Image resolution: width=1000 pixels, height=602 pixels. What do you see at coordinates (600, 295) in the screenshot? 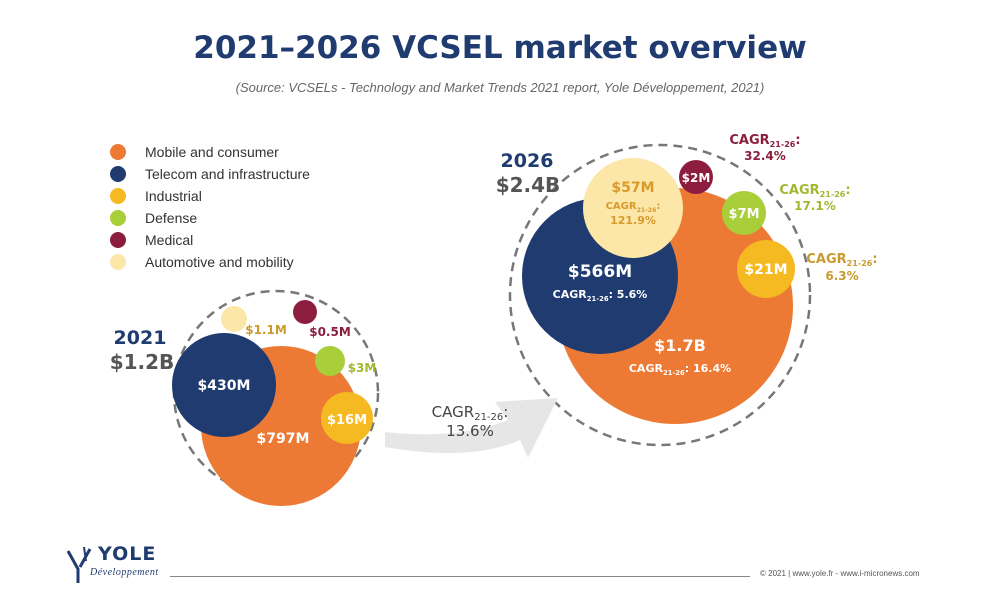
I see `cagr-2026-telecom: CAGR21-26: 5.6%` at bounding box center [600, 295].